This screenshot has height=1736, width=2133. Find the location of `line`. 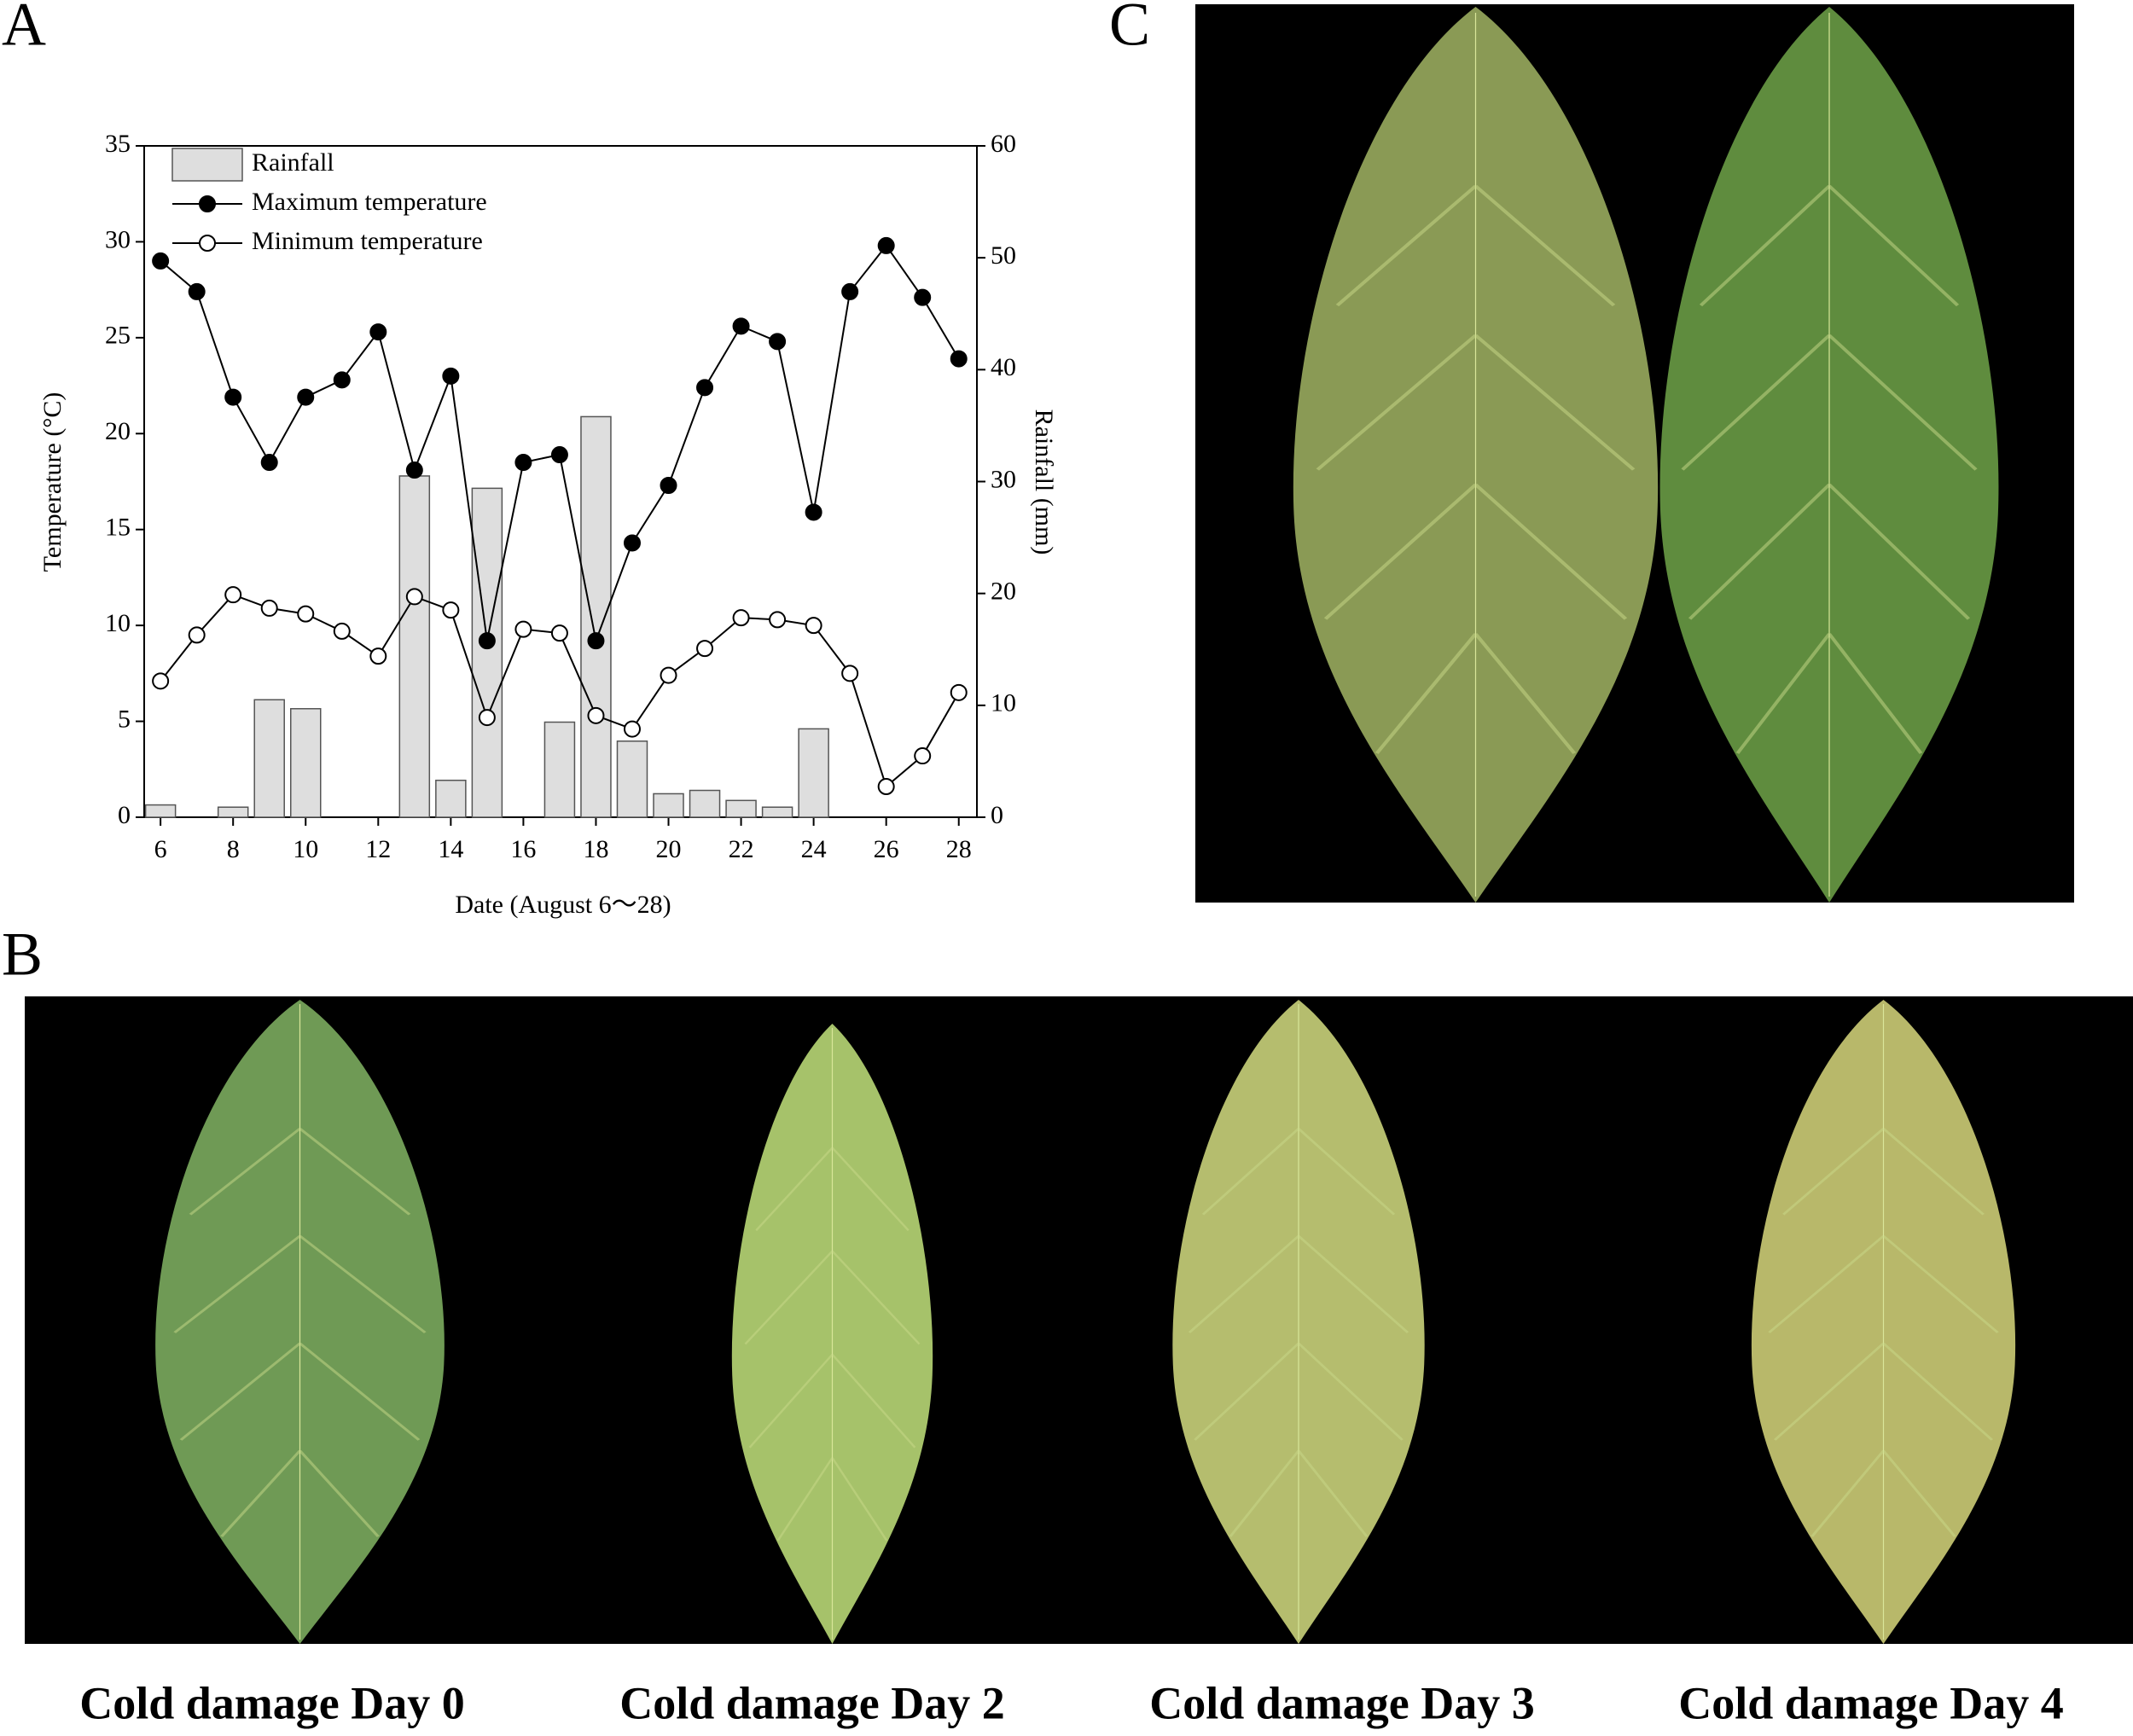

line is located at coordinates (560, 444).